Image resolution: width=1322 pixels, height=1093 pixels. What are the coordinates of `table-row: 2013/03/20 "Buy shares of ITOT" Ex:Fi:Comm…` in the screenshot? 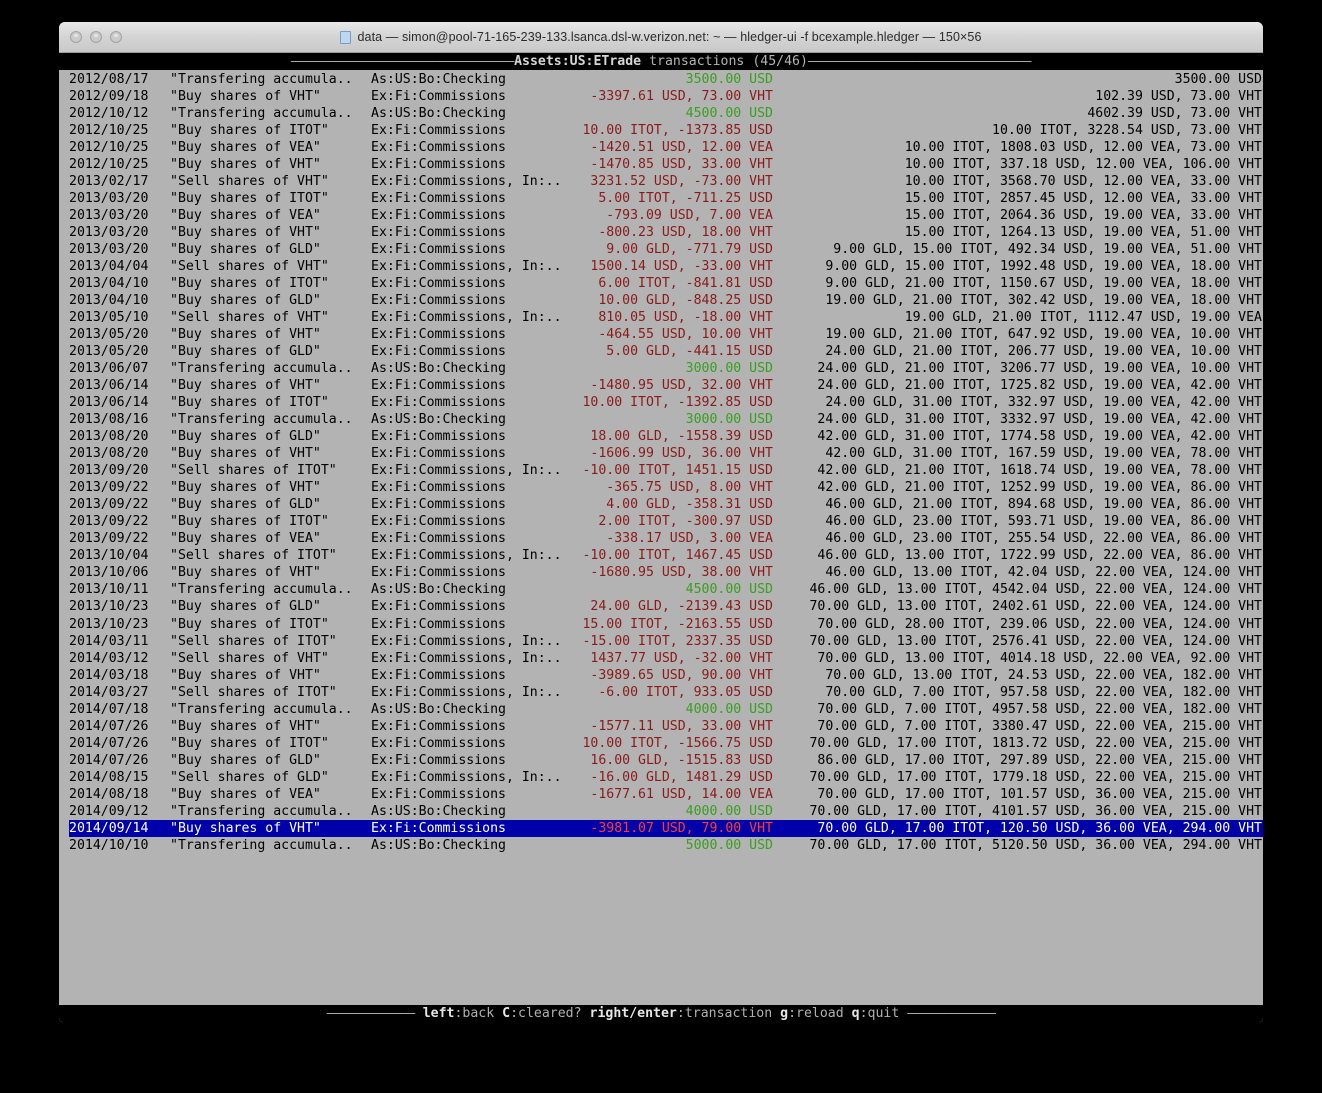 It's located at (666, 198).